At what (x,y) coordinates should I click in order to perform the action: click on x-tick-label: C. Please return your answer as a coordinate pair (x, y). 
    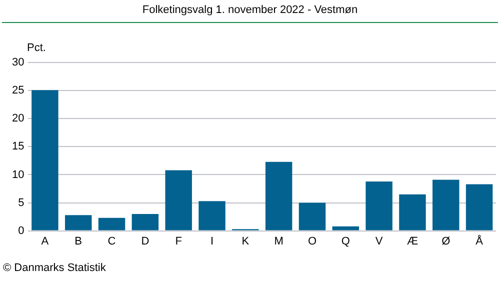
    Looking at the image, I should click on (112, 241).